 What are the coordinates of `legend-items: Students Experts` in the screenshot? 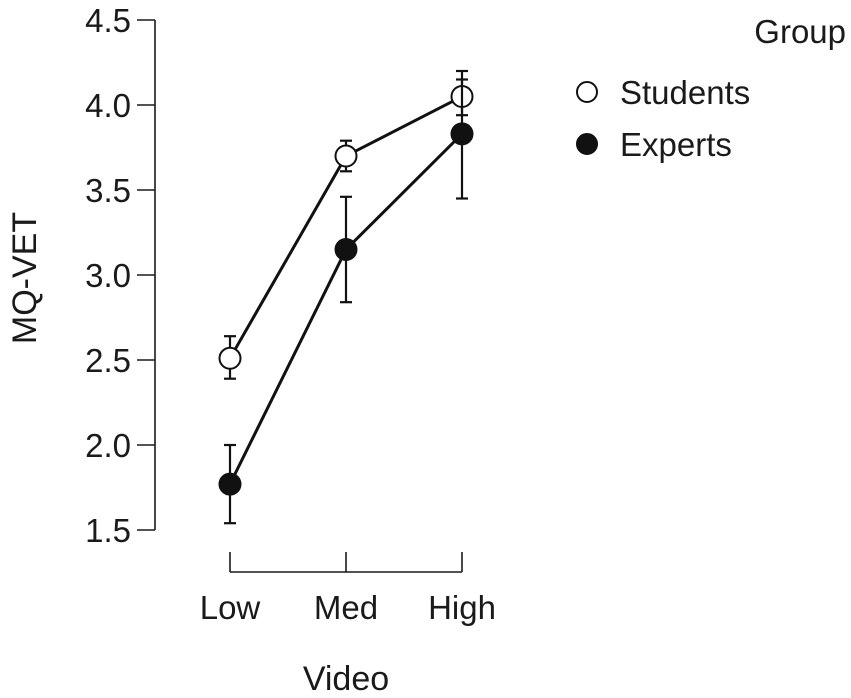 It's located at (663, 118).